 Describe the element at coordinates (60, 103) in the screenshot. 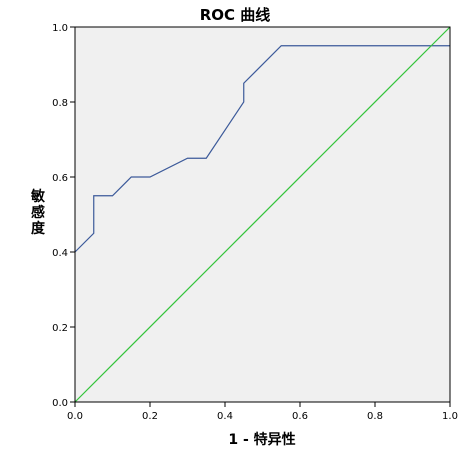

I see `y-tick-label: 0.8` at that location.